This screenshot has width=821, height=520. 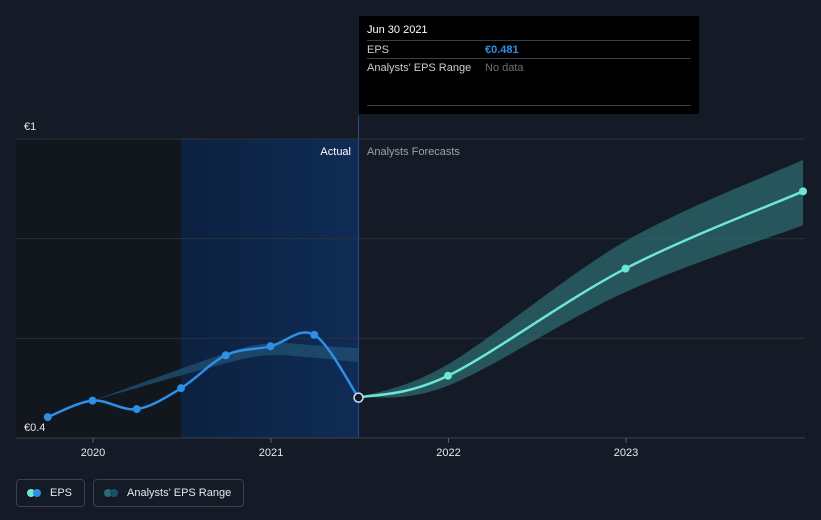 What do you see at coordinates (179, 493) in the screenshot?
I see `legend-range-label: Analysts' EPS Range` at bounding box center [179, 493].